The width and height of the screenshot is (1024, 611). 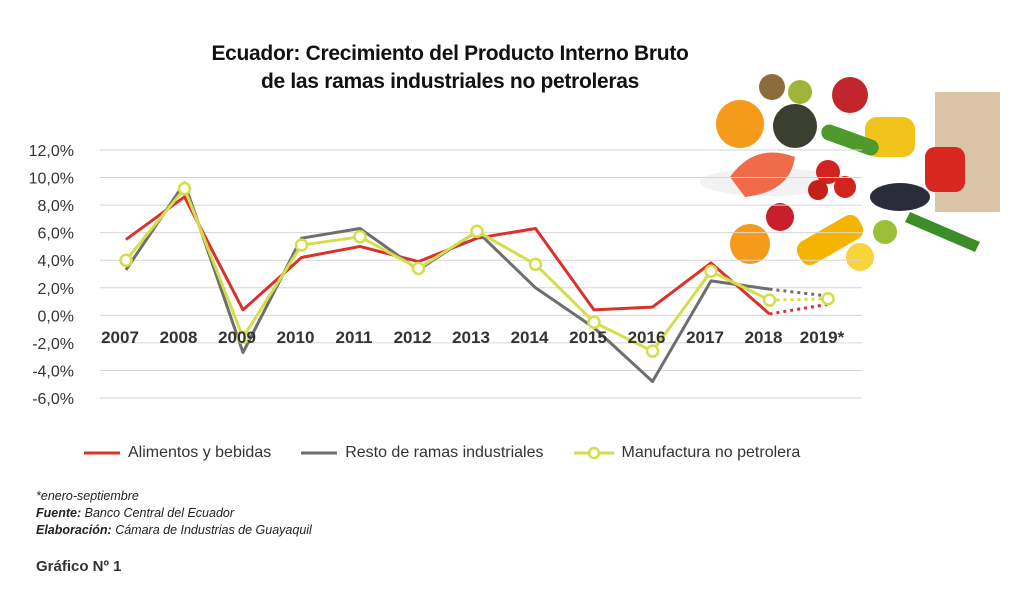 What do you see at coordinates (705, 337) in the screenshot?
I see `x-tick-label: 2017` at bounding box center [705, 337].